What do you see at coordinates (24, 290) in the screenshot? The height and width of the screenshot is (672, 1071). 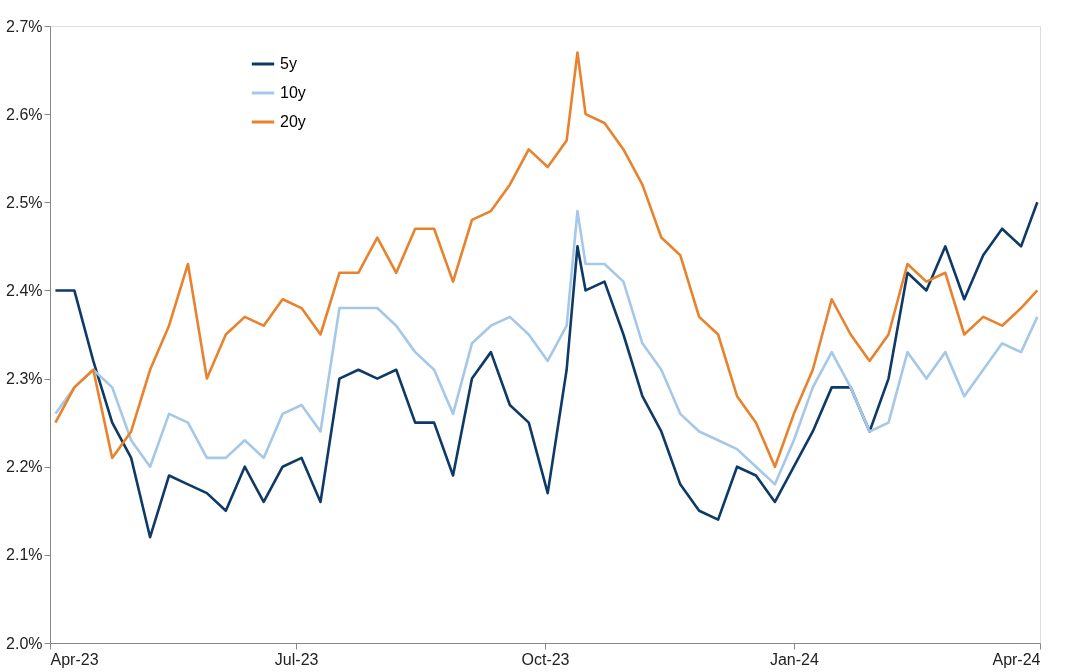 I see `y-tick-label: 2.4%` at bounding box center [24, 290].